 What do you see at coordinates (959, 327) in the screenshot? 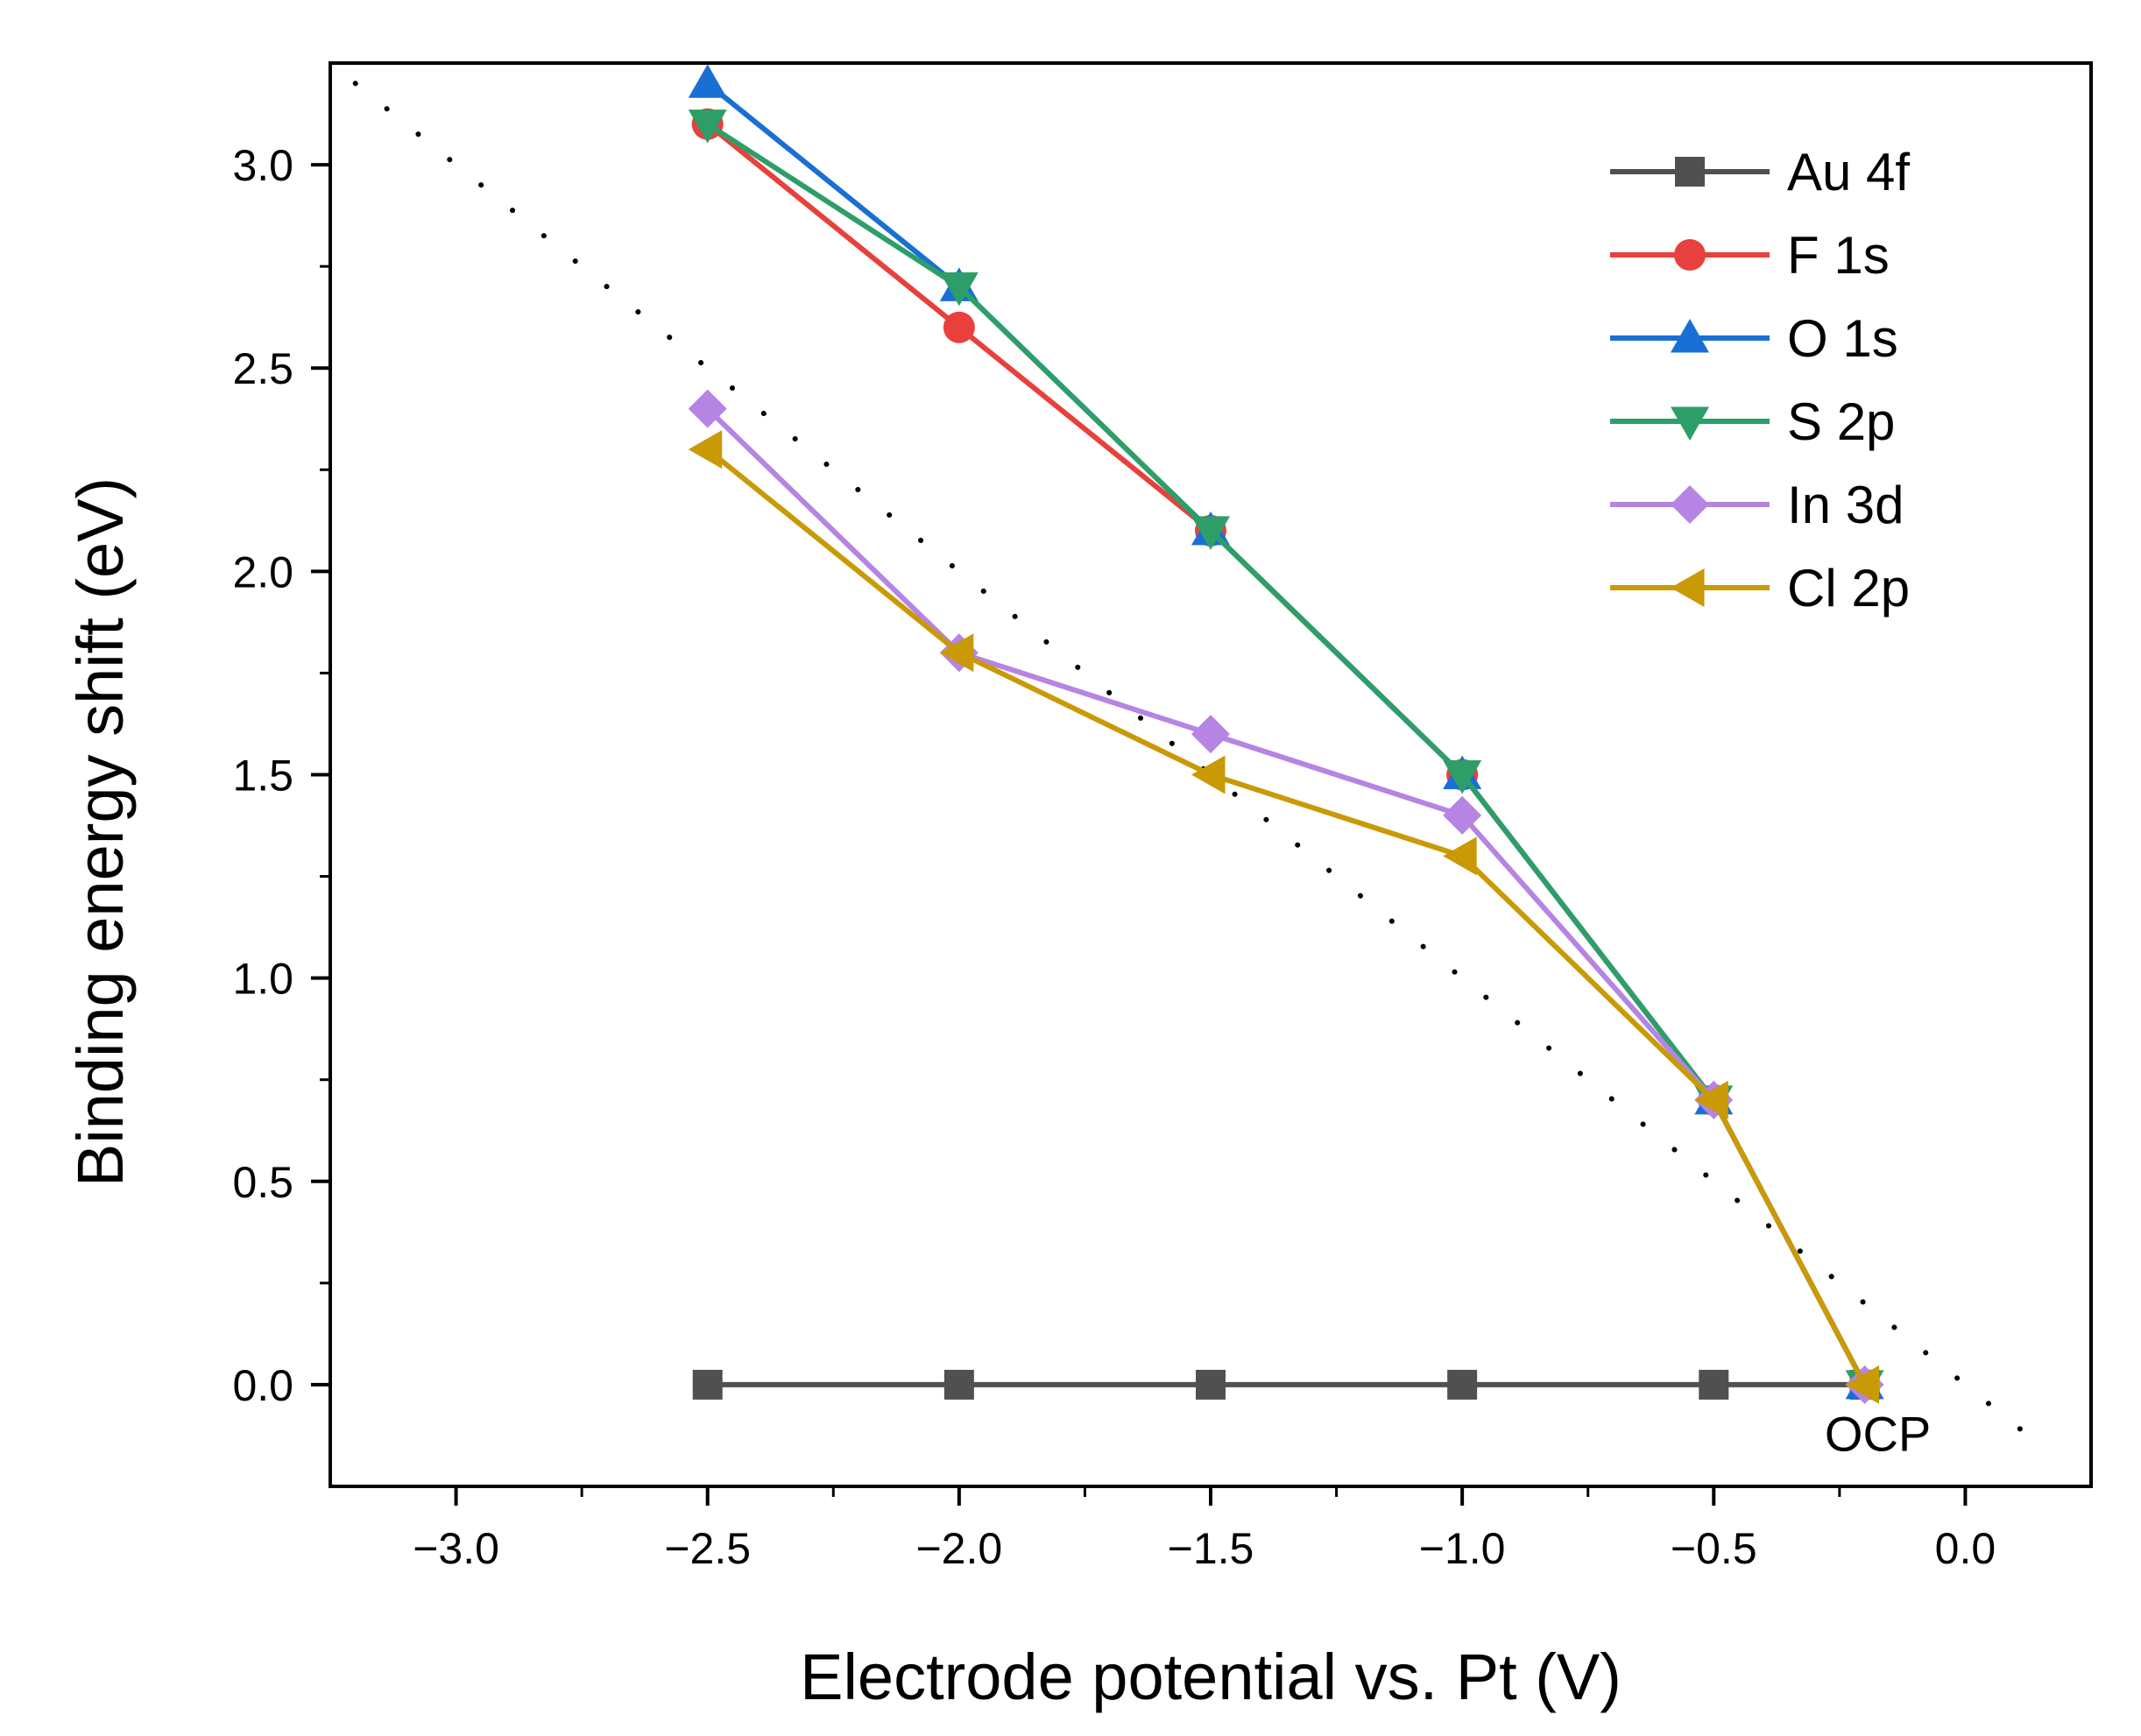
I see `data-point-f-1s` at bounding box center [959, 327].